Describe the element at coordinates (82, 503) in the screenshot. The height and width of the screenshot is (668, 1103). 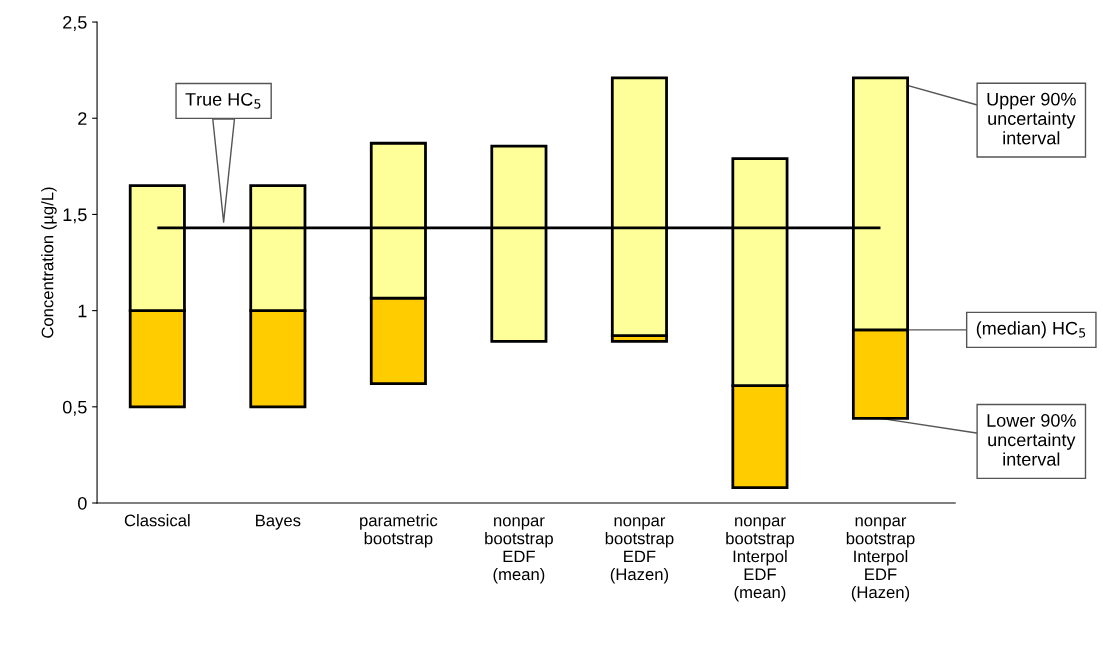
I see `y-tick-label: 0` at that location.